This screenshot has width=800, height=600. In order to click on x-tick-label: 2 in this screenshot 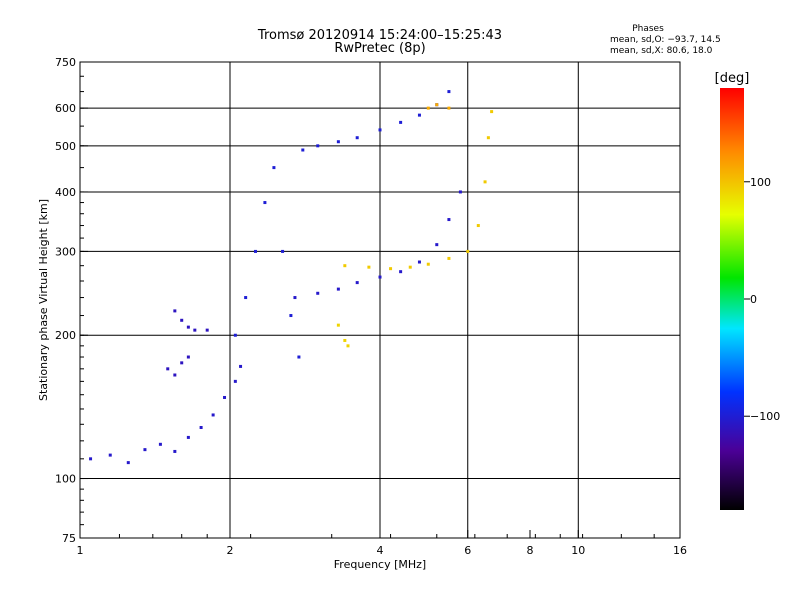, I will do `click(230, 550)`.